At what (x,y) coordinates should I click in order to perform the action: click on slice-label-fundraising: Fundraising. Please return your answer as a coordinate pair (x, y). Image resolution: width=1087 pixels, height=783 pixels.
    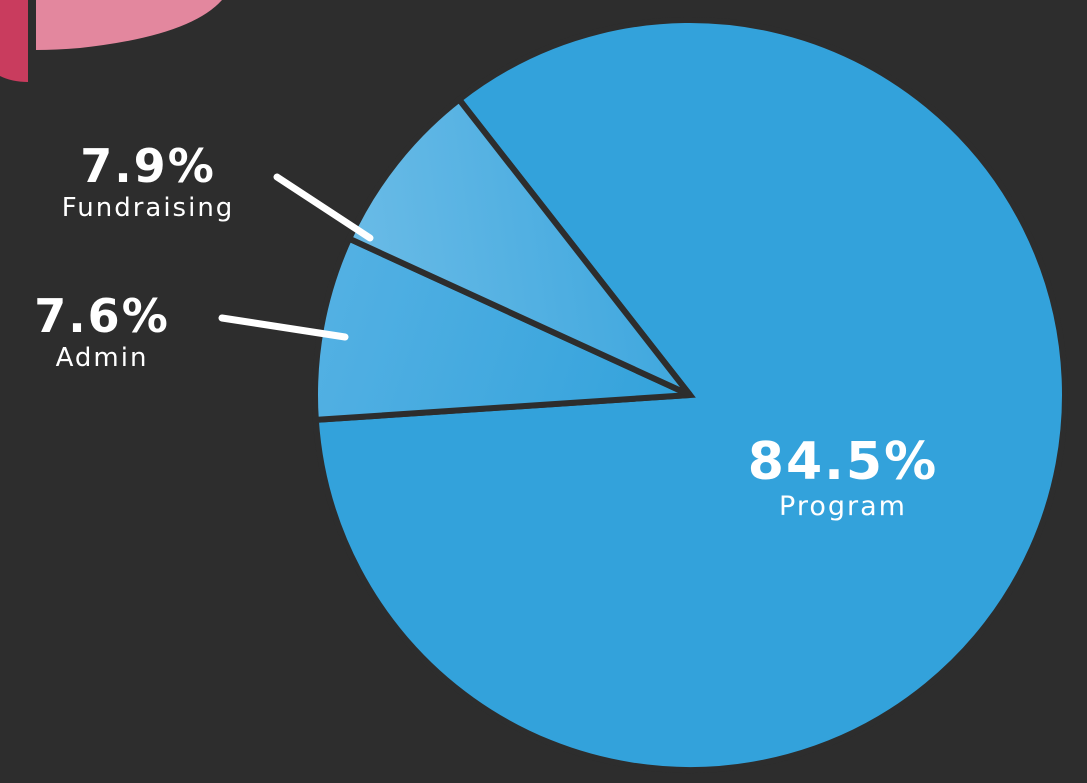
    Looking at the image, I should click on (148, 208).